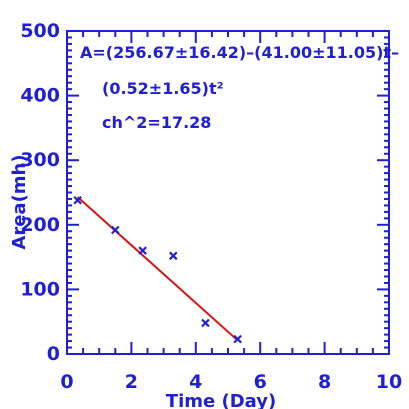 This screenshot has height=409, width=409. What do you see at coordinates (19, 201) in the screenshot?
I see `y-axis-label: Area(mh)` at bounding box center [19, 201].